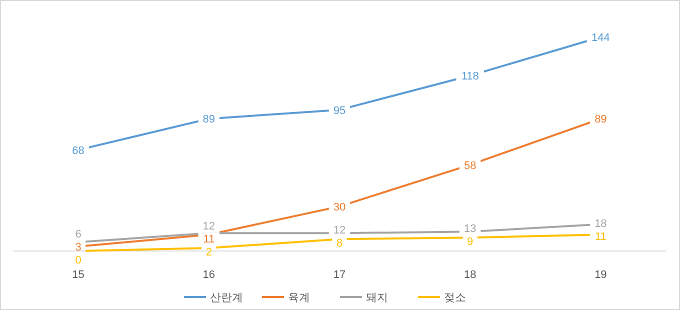 Image resolution: width=680 pixels, height=310 pixels. What do you see at coordinates (470, 76) in the screenshot?
I see `data-label: 118` at bounding box center [470, 76].